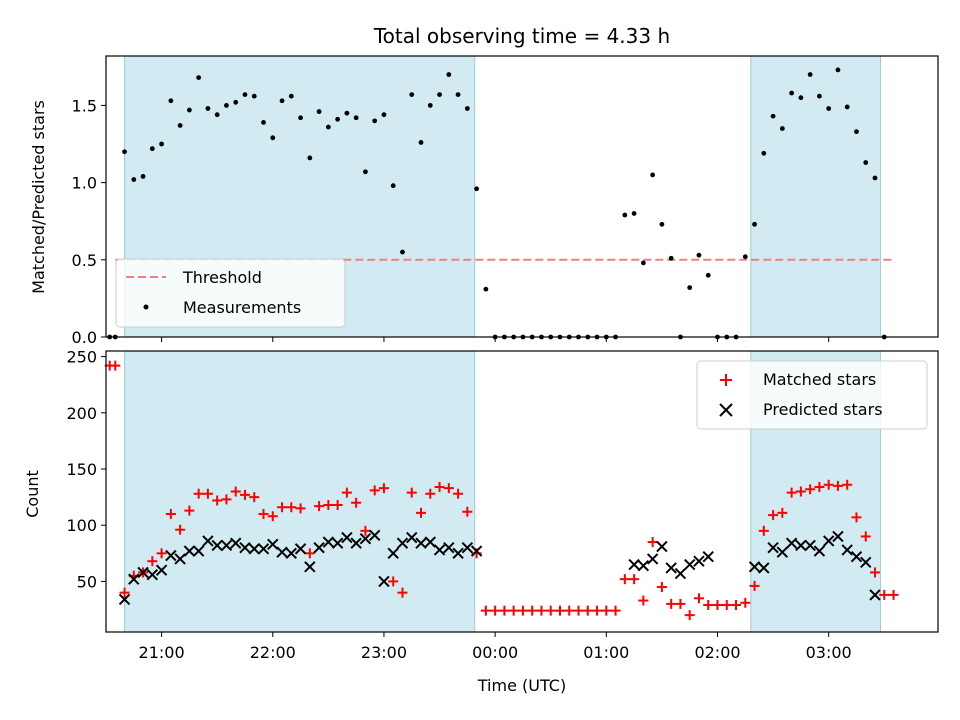  I want to click on bottom-legend-box, so click(812, 395).